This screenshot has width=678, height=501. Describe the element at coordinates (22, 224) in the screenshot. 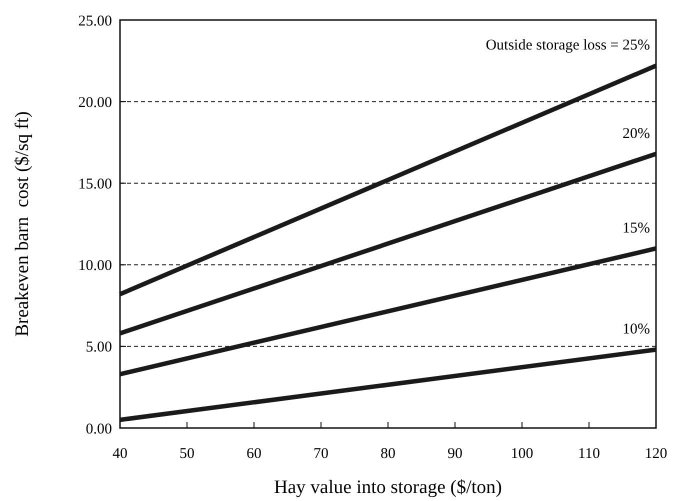

I see `y-axis-title: Breakeven barn cost ($/sq ft)` at that location.